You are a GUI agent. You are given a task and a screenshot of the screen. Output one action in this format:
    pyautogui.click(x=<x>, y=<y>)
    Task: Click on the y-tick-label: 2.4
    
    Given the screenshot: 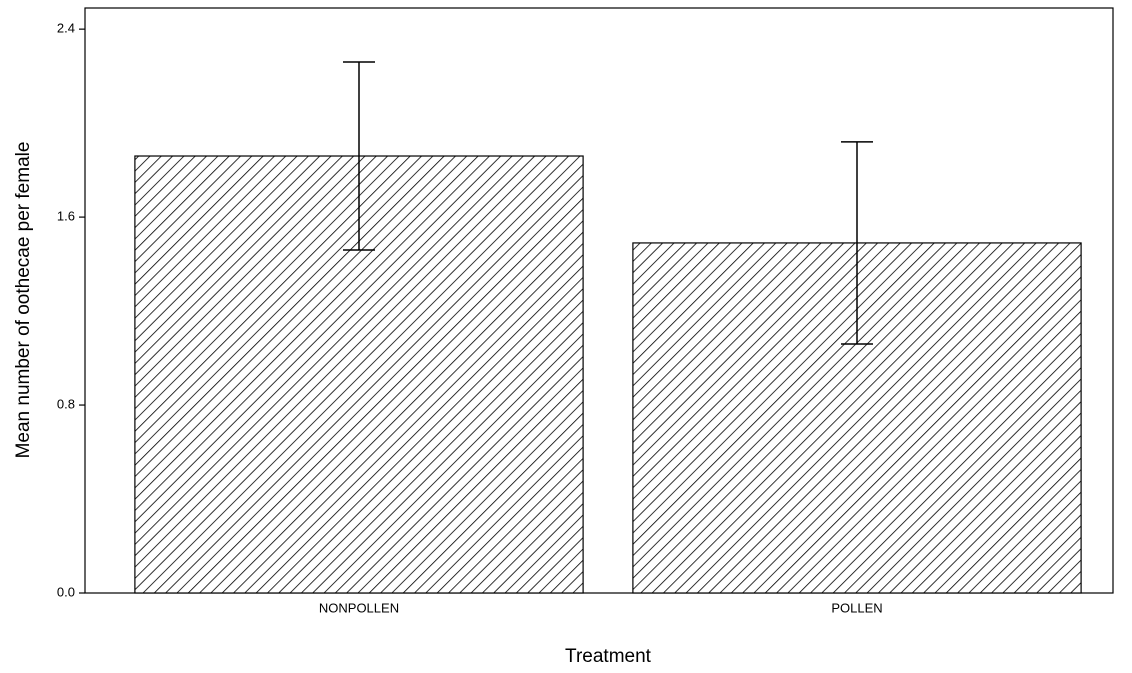 What is the action you would take?
    pyautogui.click(x=66, y=28)
    